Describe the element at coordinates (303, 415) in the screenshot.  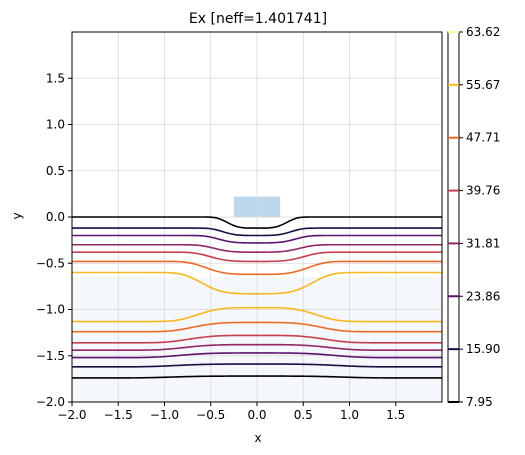
I see `x-tick-label: 0.5` at that location.